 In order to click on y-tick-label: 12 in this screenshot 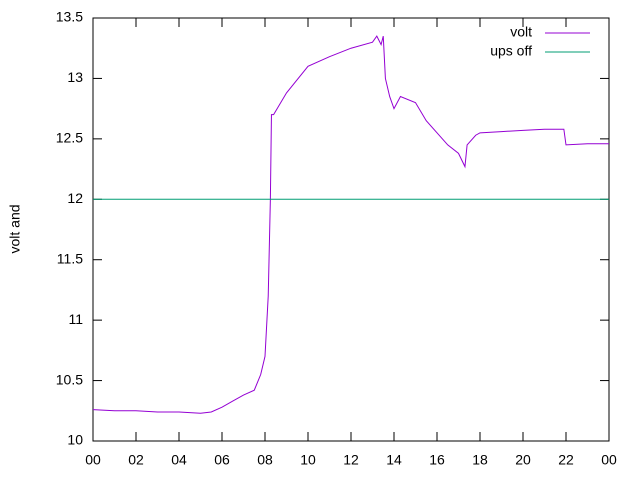, I will do `click(75, 198)`.